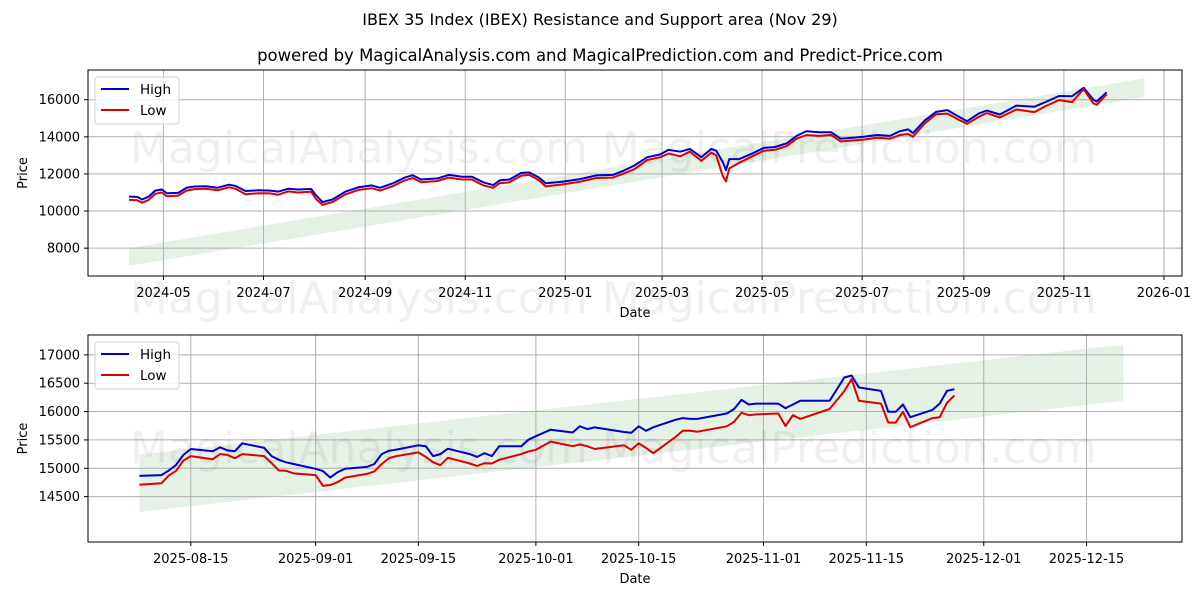 This screenshot has height=600, width=1200. Describe the element at coordinates (565, 293) in the screenshot. I see `x-tick-label: 2025-01` at that location.